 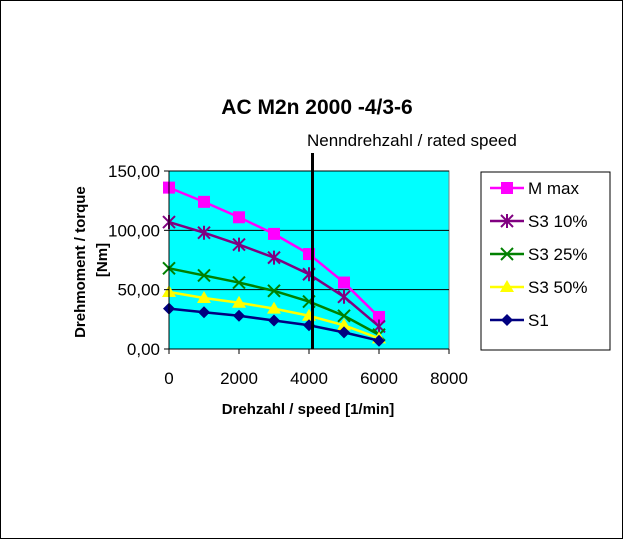 I want to click on x-tick-label: 4000, so click(x=309, y=378).